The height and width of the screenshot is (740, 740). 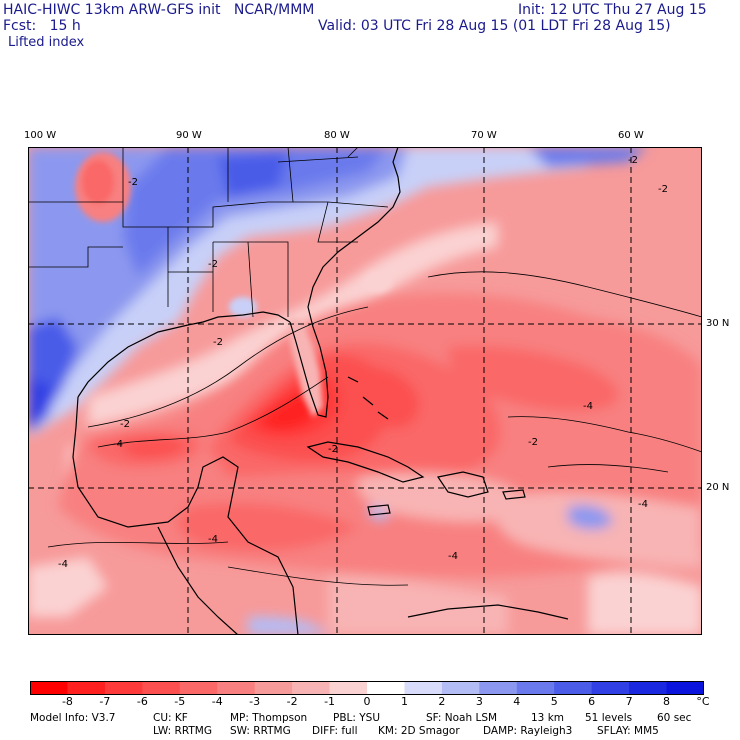 I want to click on colorbar-tick-label: 4, so click(x=517, y=701).